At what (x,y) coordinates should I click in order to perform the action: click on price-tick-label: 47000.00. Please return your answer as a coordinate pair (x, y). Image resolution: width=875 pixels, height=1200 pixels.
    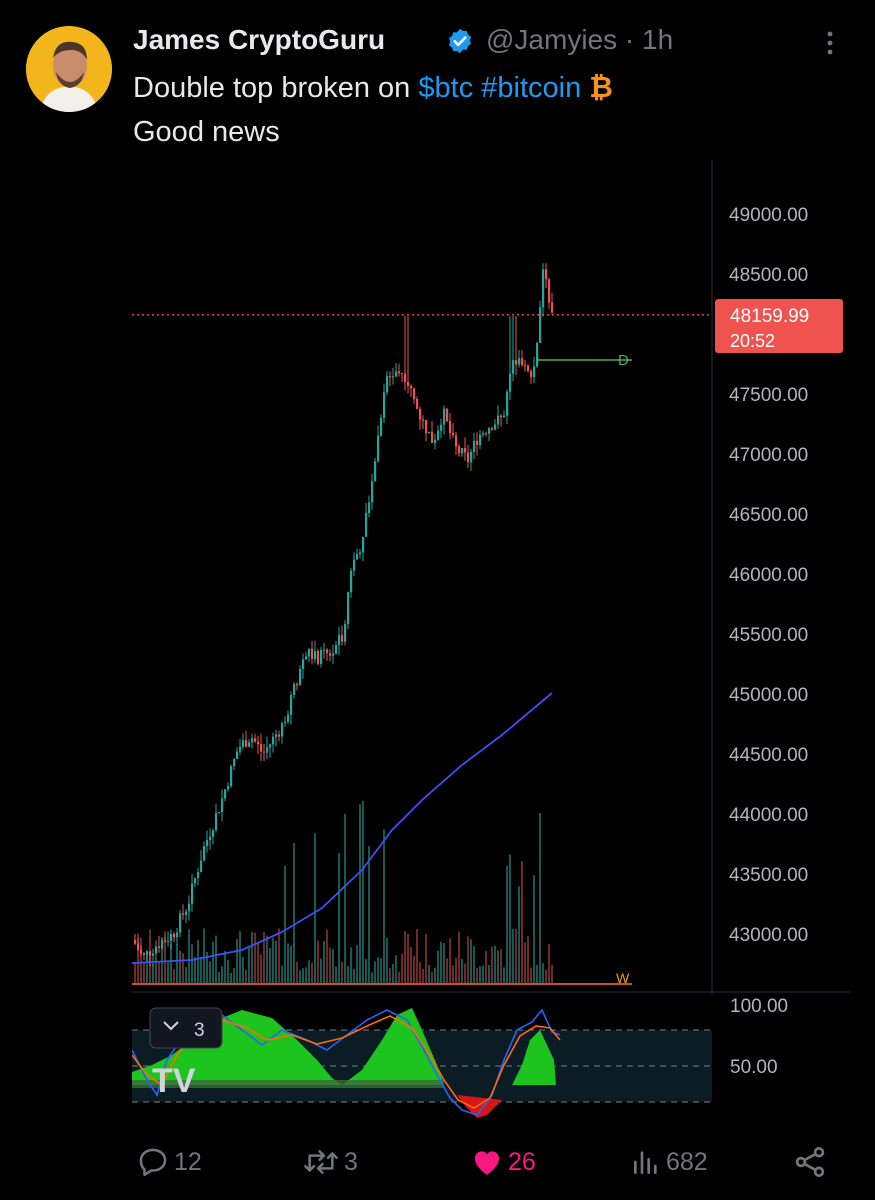
    Looking at the image, I should click on (768, 455).